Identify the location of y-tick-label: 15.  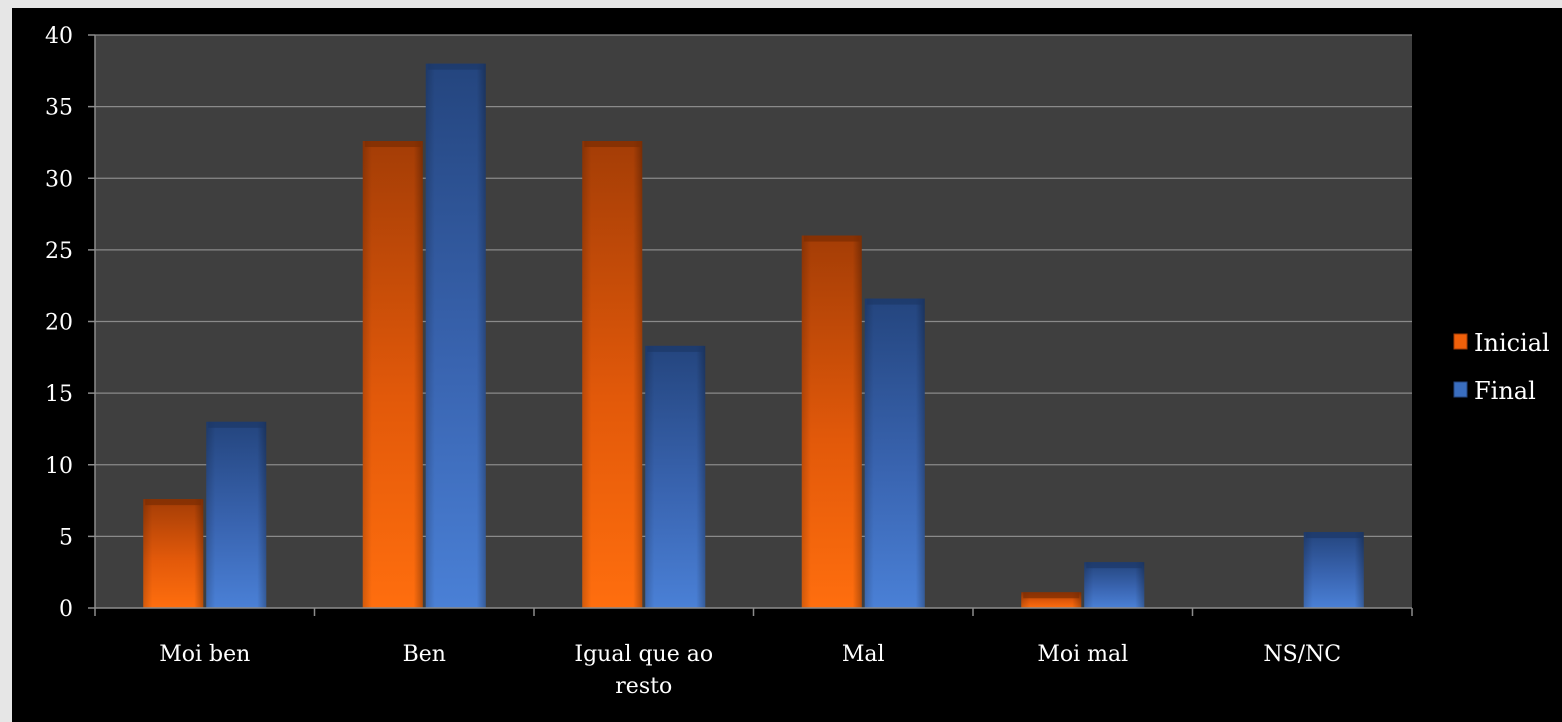
(59, 394).